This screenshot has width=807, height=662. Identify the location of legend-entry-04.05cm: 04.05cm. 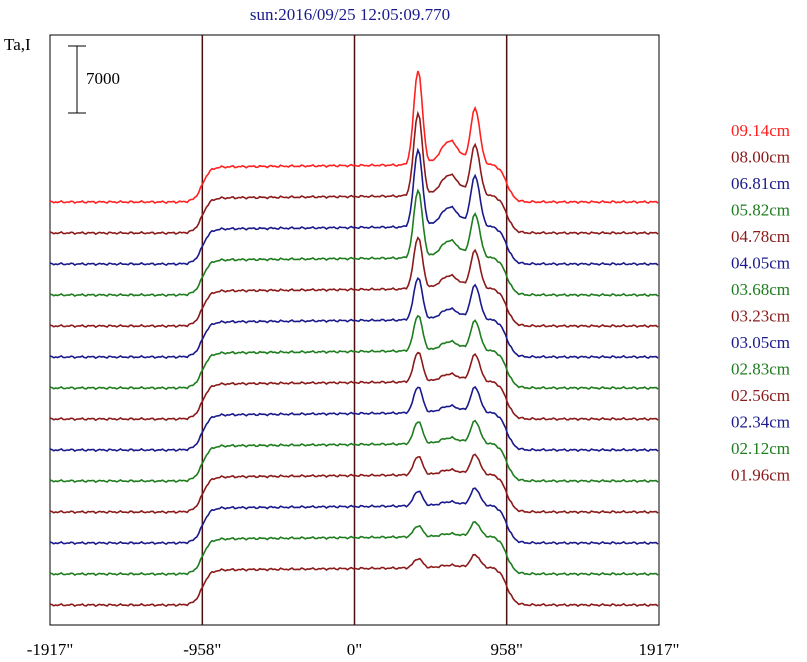
(760, 263).